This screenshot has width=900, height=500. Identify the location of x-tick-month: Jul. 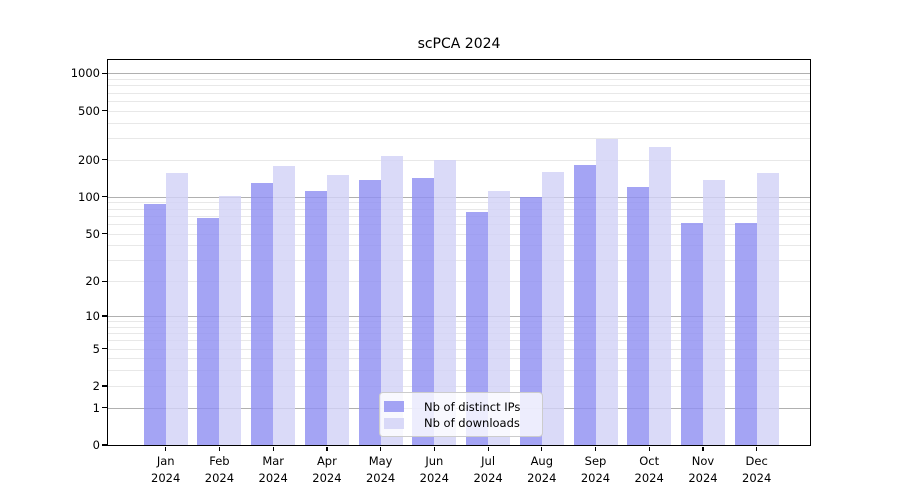
(488, 461).